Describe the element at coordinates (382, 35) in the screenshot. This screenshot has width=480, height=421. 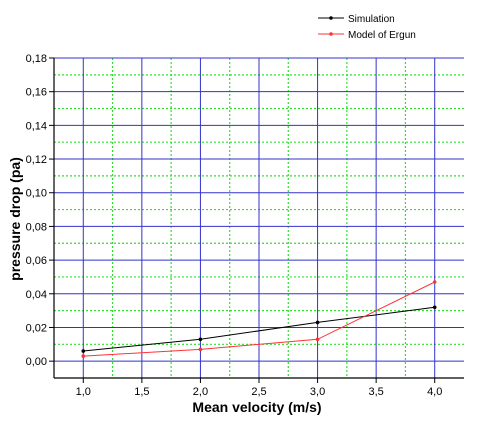
I see `legend-label: Model of Ergun` at that location.